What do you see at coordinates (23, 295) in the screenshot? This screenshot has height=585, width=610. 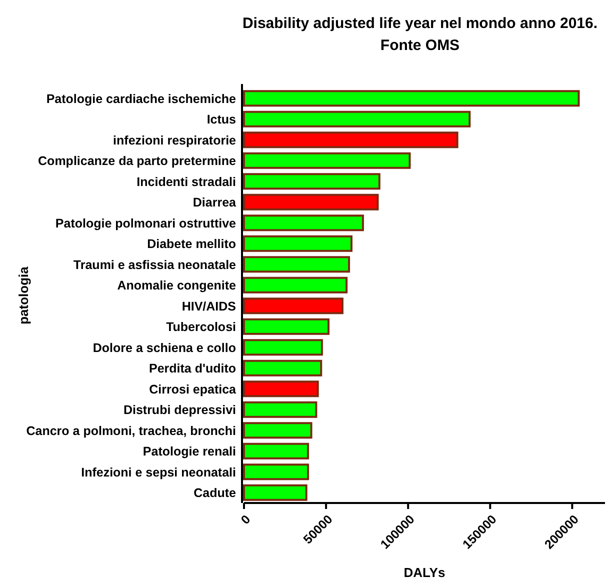 I see `y-axis-title: patologia` at bounding box center [23, 295].